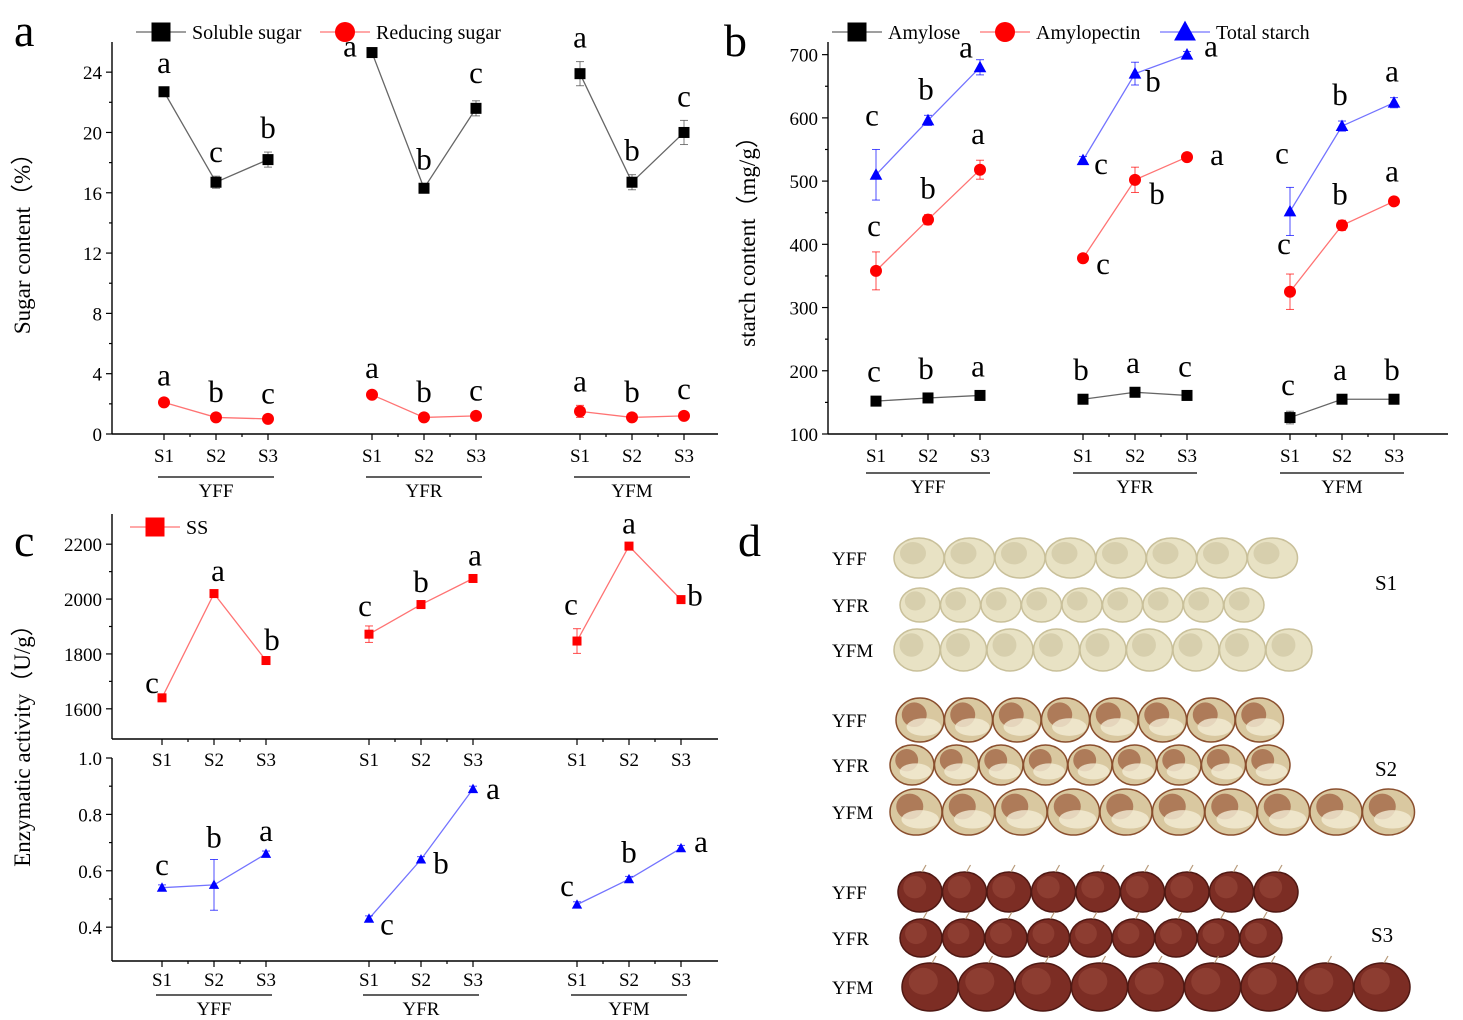 This screenshot has width=1463, height=1020. Describe the element at coordinates (628, 1009) in the screenshot. I see `group-label: YFM` at that location.